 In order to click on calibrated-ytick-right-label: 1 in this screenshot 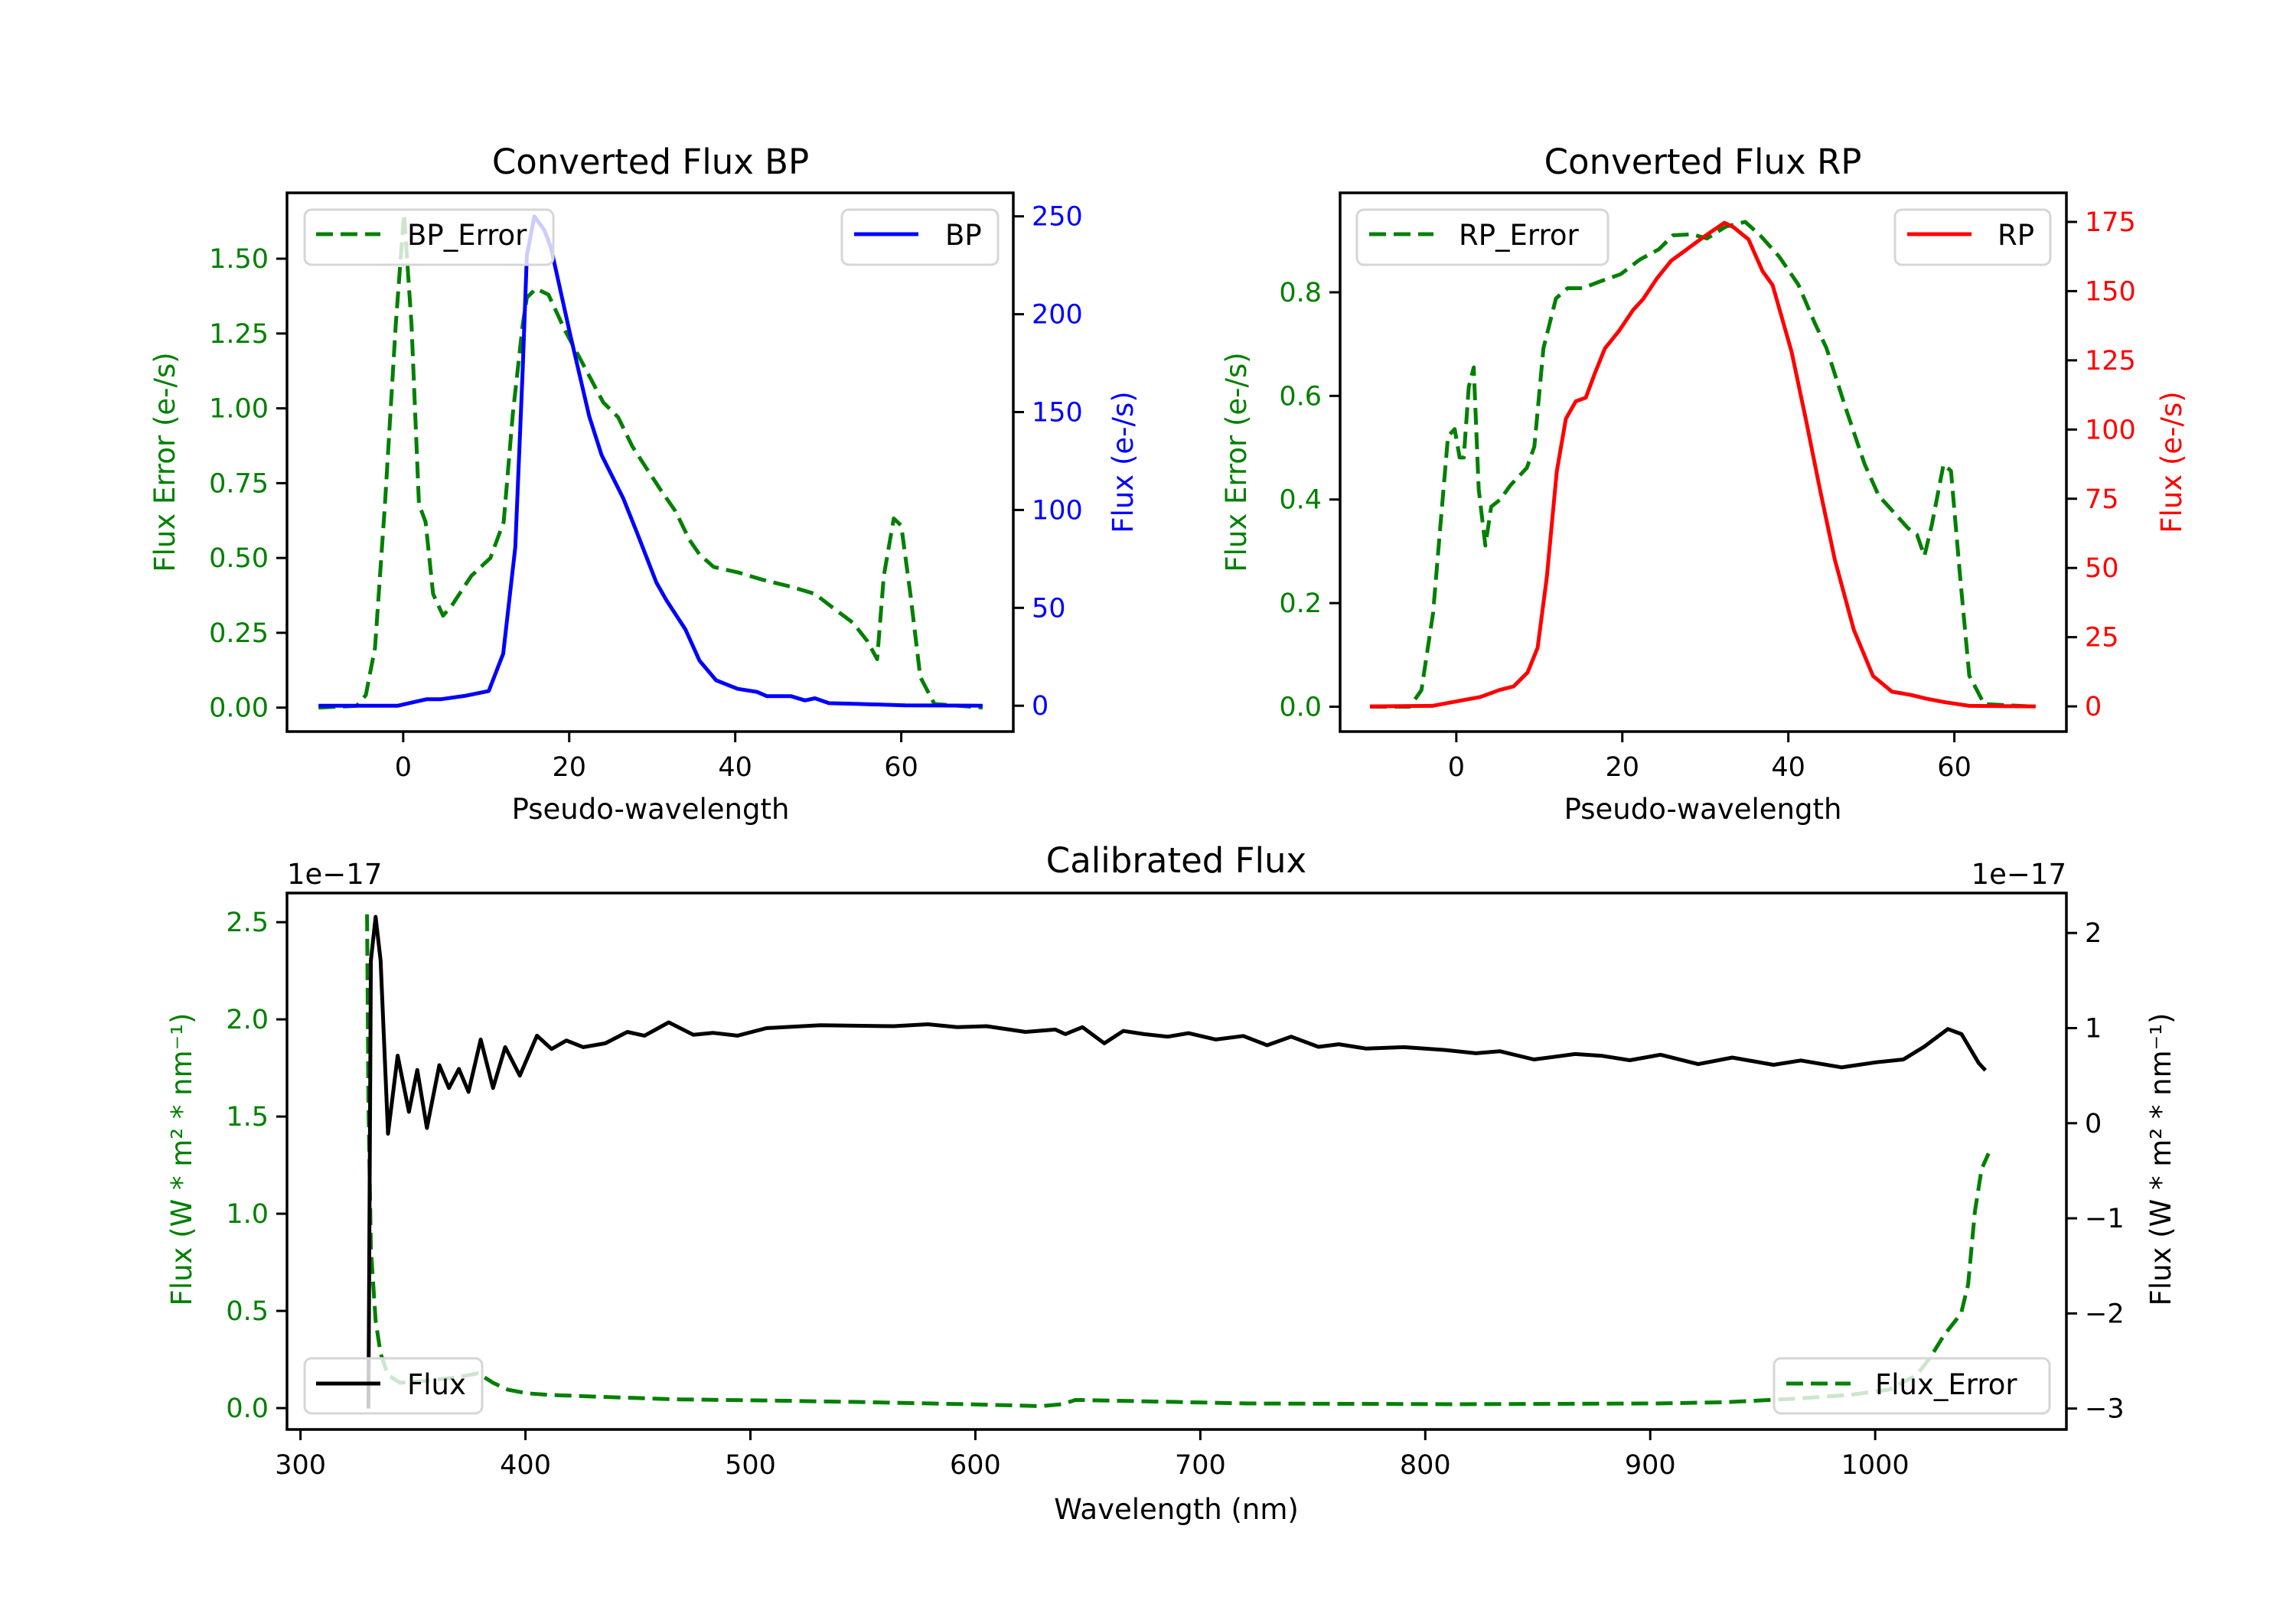, I will do `click(2093, 1028)`.